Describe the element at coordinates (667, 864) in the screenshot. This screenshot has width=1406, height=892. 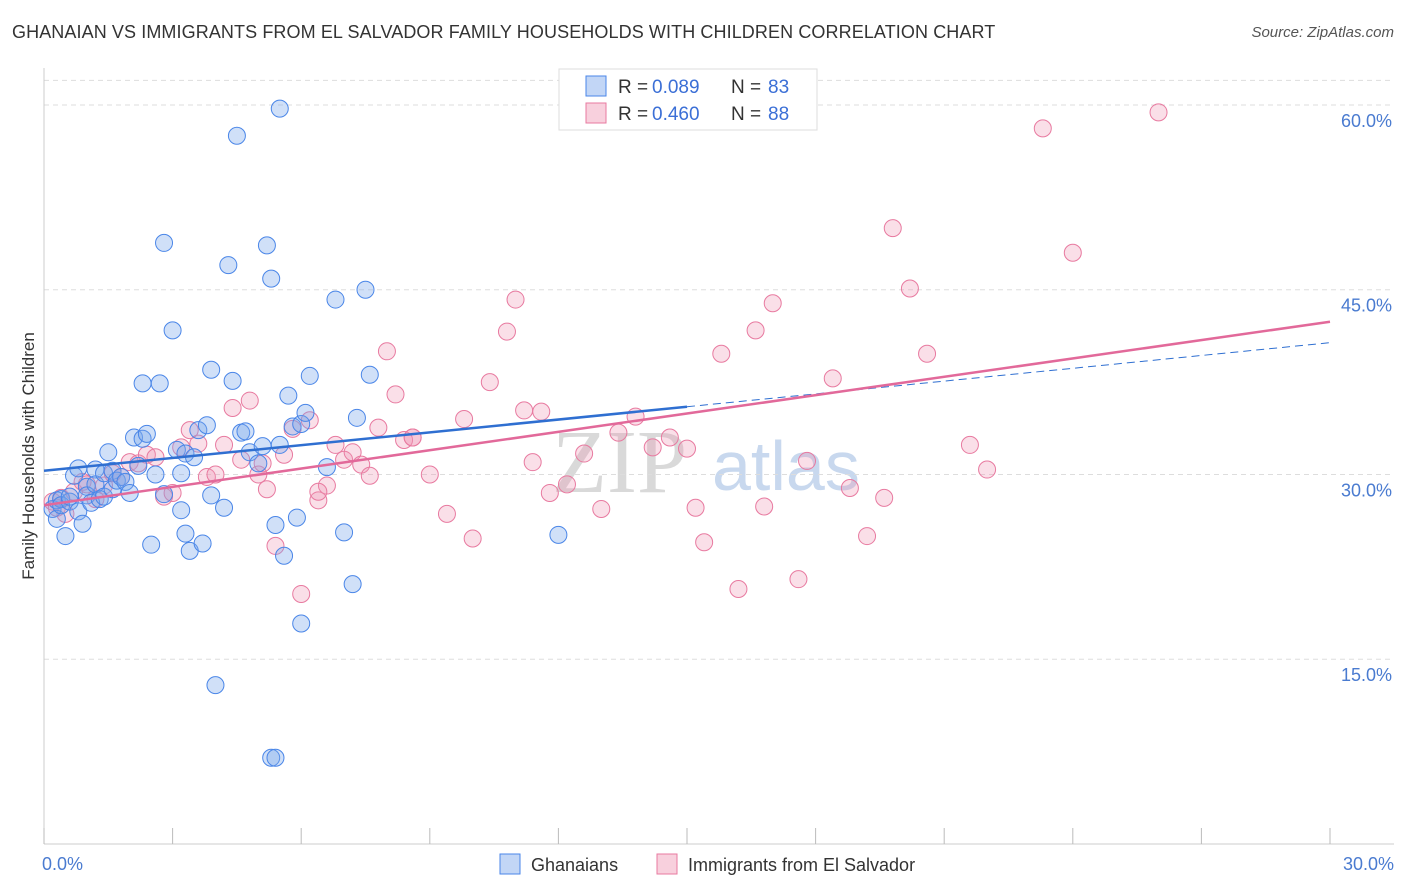
I see `bottom-legend-swatch-el-salvador` at that location.